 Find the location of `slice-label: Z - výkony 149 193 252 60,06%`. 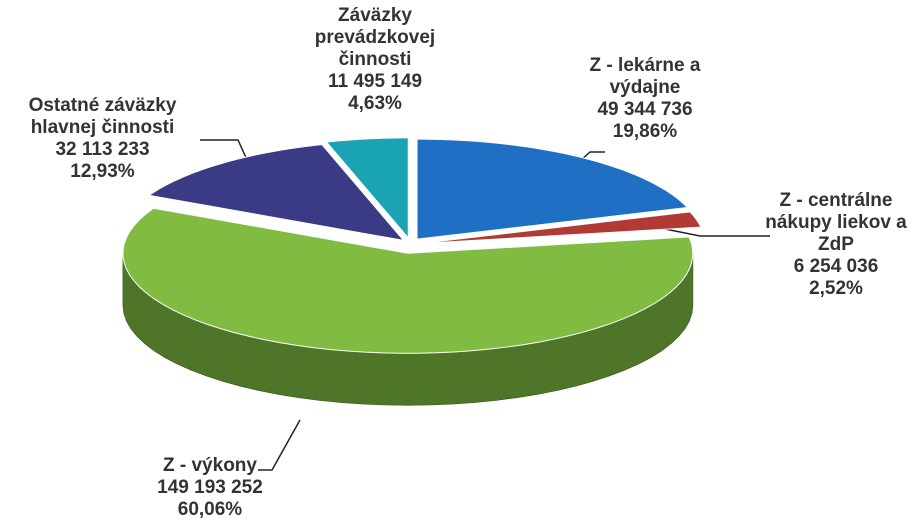

slice-label: Z - výkony 149 193 252 60,06% is located at coordinates (210, 488).